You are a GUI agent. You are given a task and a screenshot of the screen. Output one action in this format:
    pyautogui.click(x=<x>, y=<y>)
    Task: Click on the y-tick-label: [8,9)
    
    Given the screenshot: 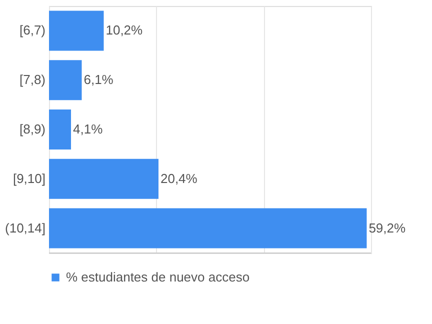 What is the action you would take?
    pyautogui.click(x=32, y=129)
    